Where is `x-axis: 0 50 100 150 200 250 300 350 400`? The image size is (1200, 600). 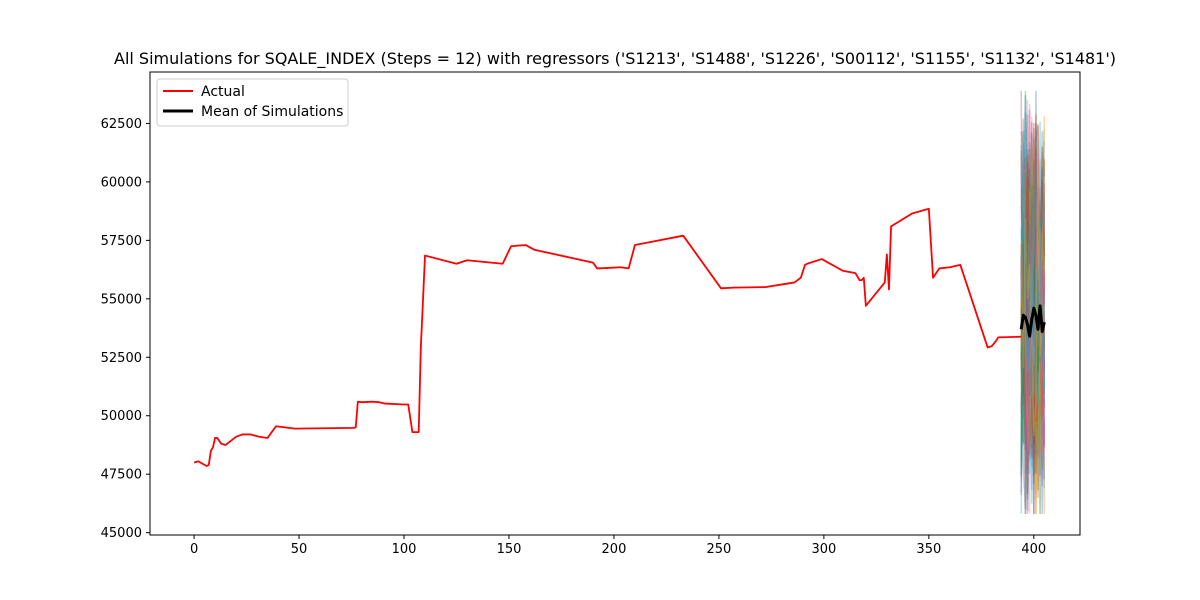 x-axis: 0 50 100 150 200 250 300 350 400 is located at coordinates (618, 546).